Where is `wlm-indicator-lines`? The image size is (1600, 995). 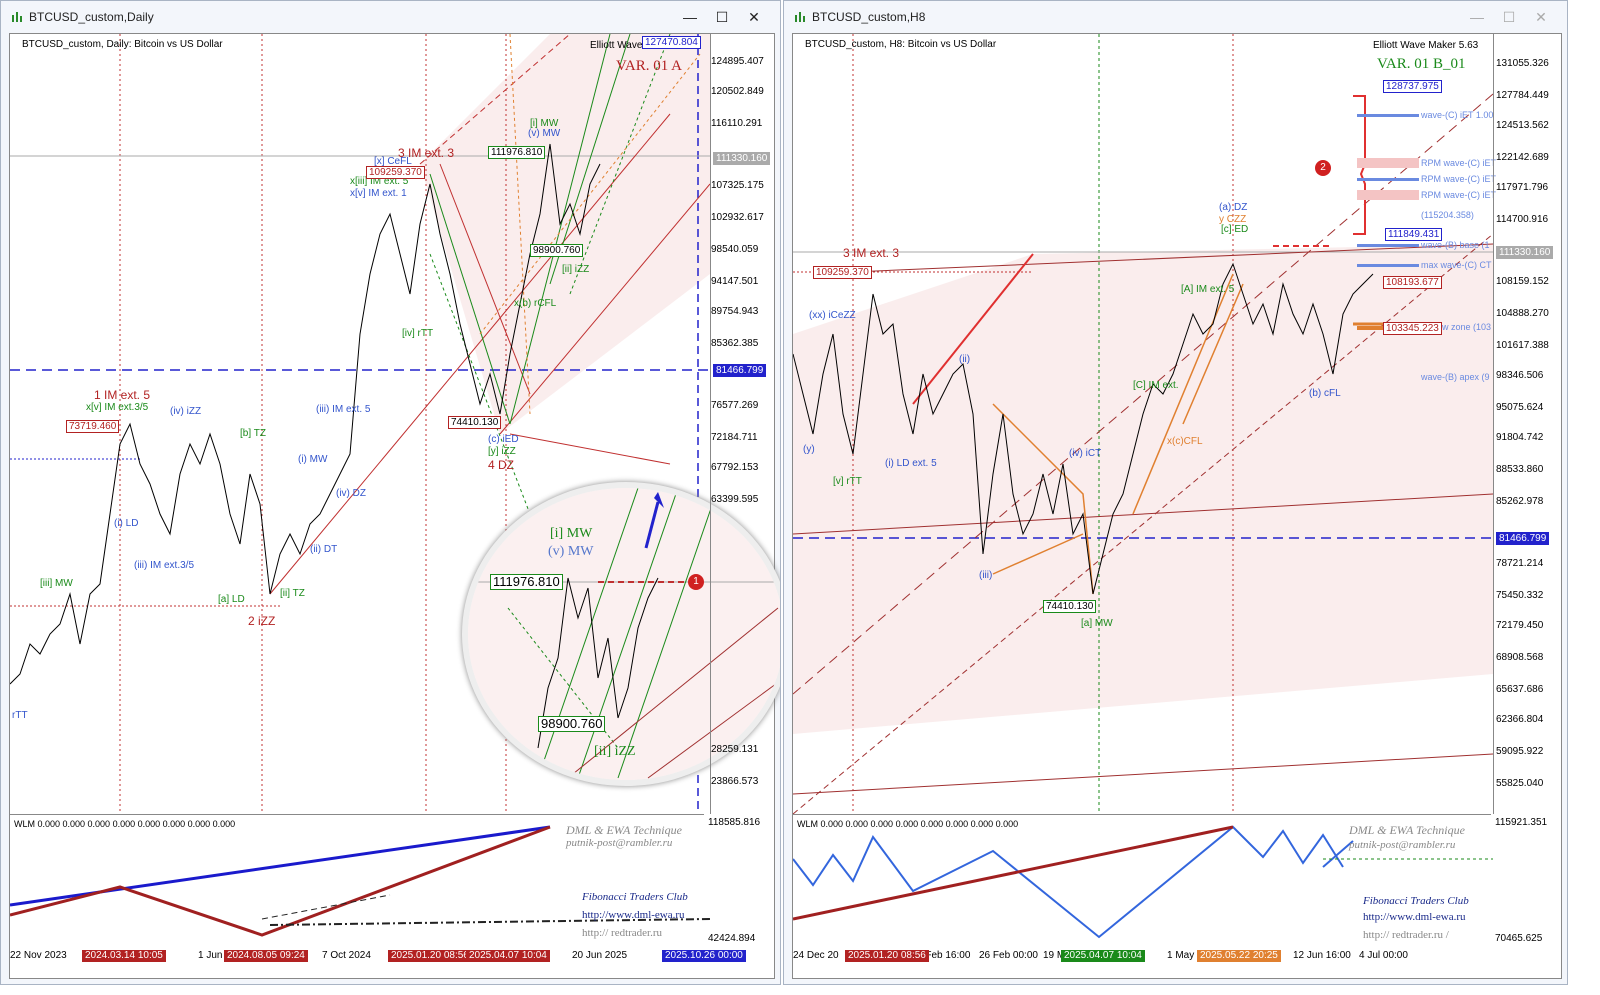
wlm-indicator-lines is located at coordinates (1143, 882).